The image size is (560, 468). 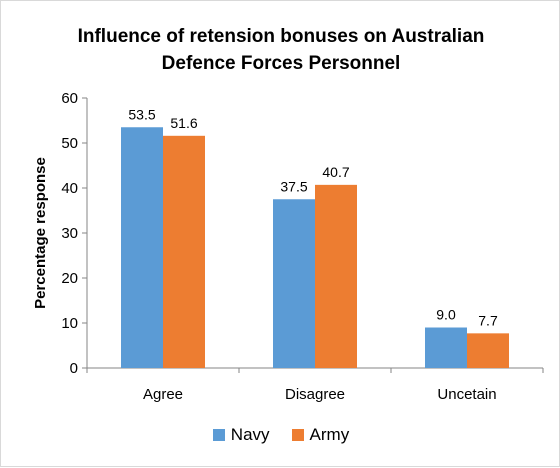 What do you see at coordinates (488, 320) in the screenshot?
I see `data-label-army-uncetain: 7.7` at bounding box center [488, 320].